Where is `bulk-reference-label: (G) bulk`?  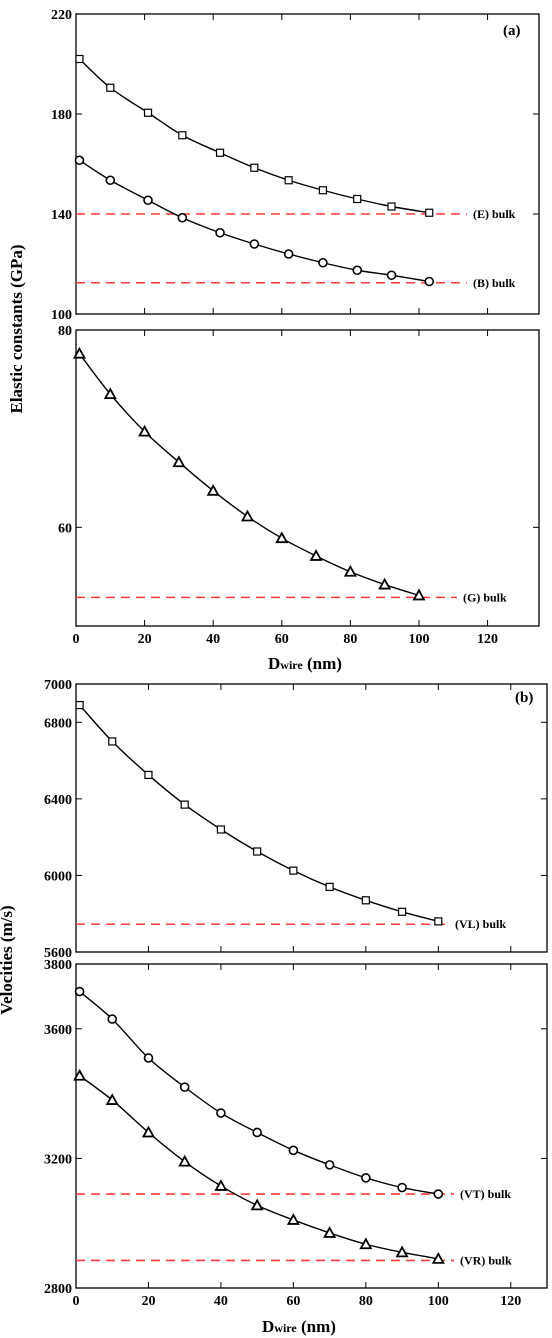 bulk-reference-label: (G) bulk is located at coordinates (485, 597).